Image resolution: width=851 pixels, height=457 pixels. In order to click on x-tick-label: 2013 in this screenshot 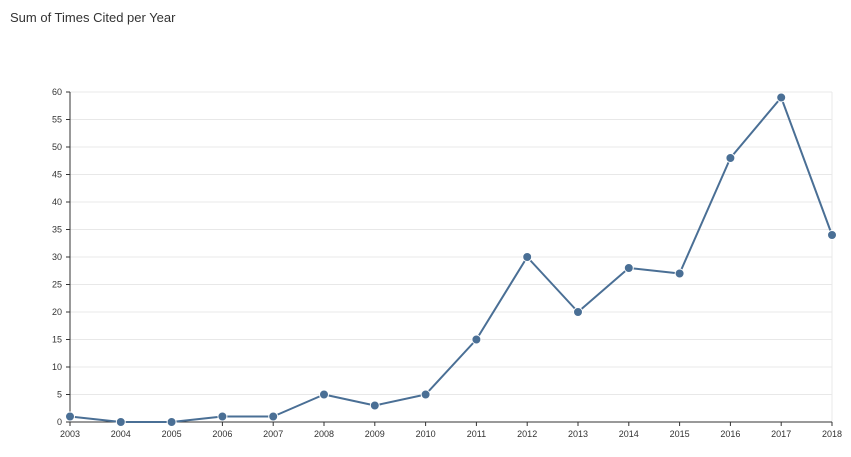, I will do `click(578, 434)`.